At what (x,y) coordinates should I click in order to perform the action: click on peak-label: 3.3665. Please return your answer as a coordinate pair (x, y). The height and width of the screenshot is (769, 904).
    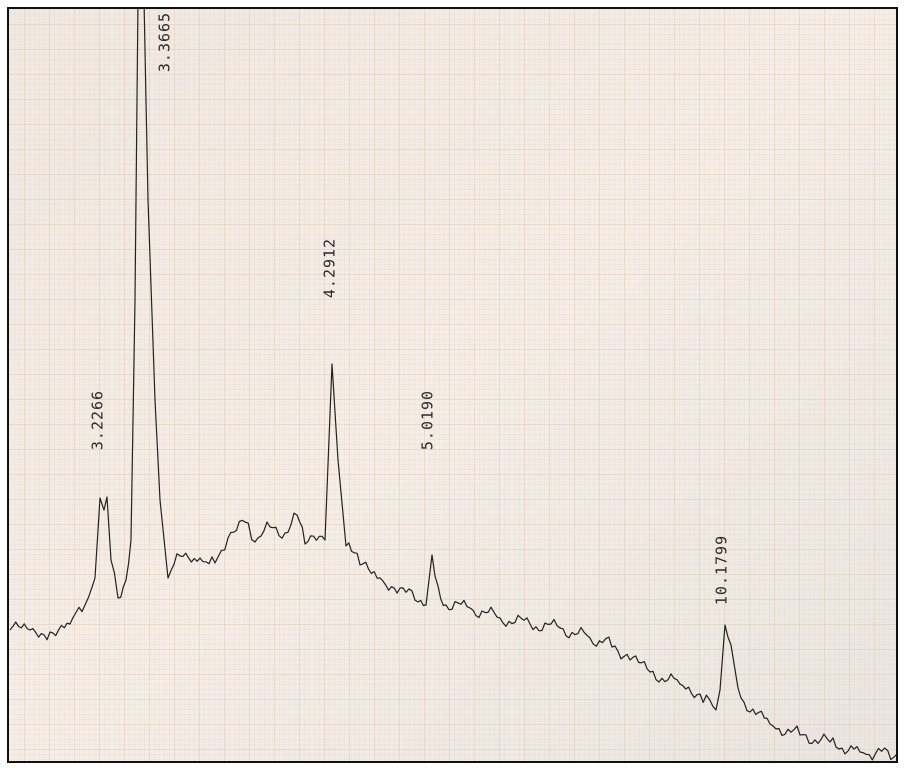
    Looking at the image, I should click on (165, 42).